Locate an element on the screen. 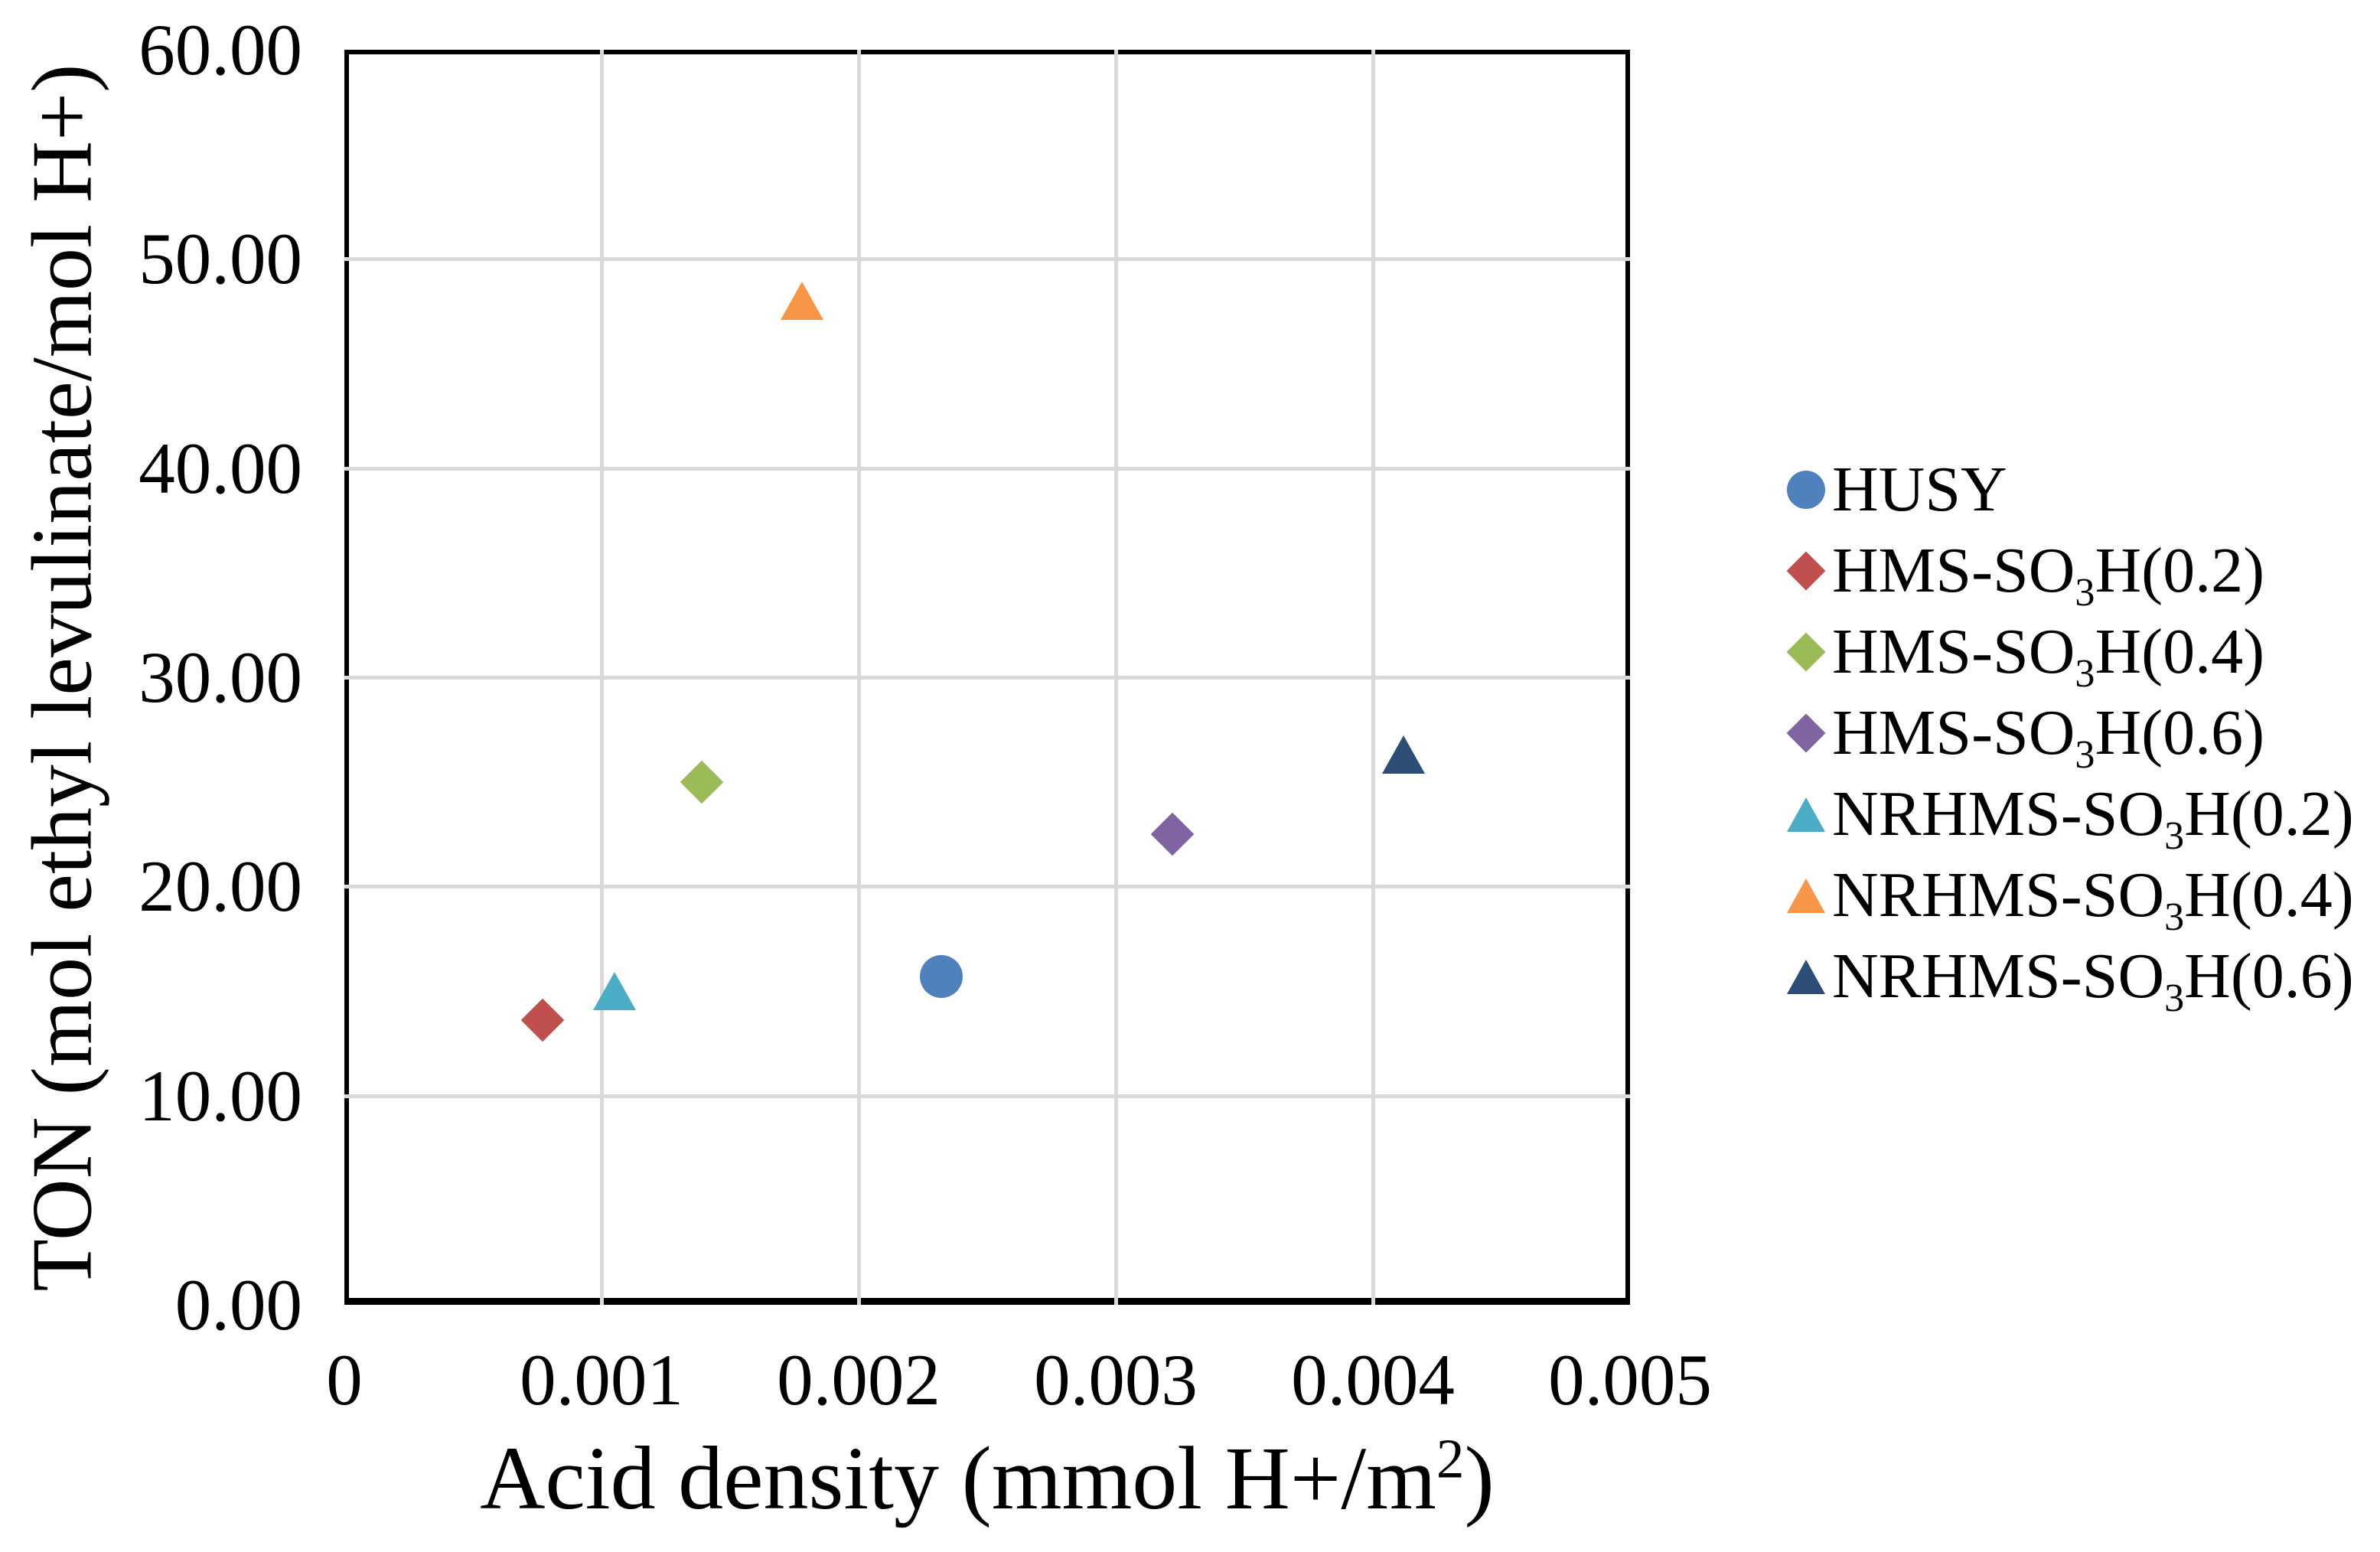  x-tick-label-0.002: 0.002 is located at coordinates (859, 1380).